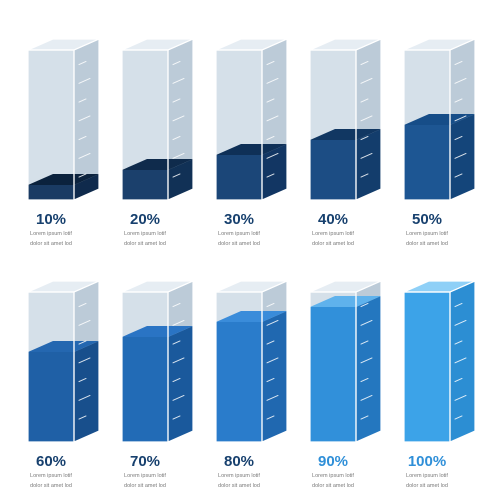 This screenshot has width=500, height=500. What do you see at coordinates (145, 461) in the screenshot?
I see `percent-label: 70%` at bounding box center [145, 461].